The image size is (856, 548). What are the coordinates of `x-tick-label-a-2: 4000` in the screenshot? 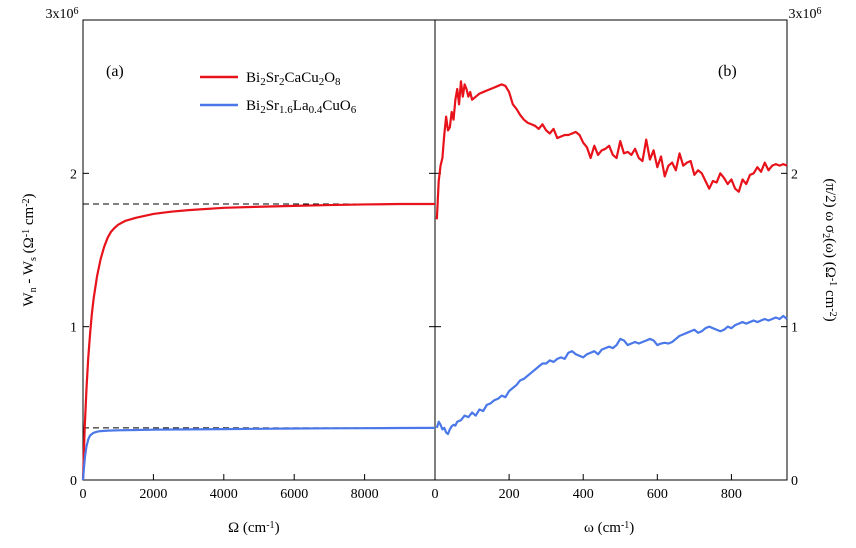 It's located at (224, 494).